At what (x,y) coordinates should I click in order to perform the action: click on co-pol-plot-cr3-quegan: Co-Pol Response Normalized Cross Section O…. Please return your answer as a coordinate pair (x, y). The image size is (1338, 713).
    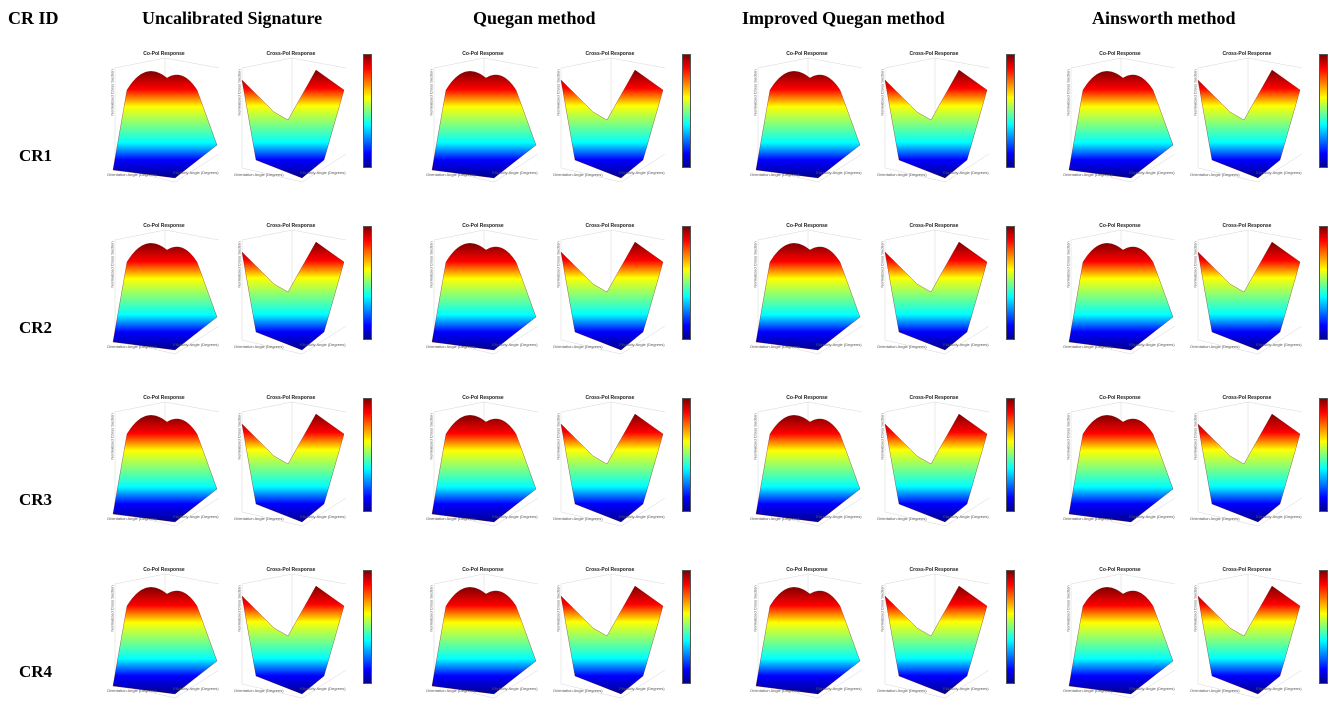
    Looking at the image, I should click on (506, 462).